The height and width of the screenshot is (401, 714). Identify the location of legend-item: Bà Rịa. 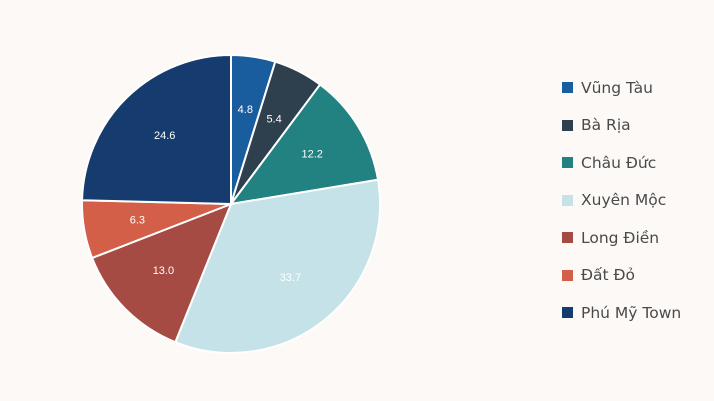
(621, 125).